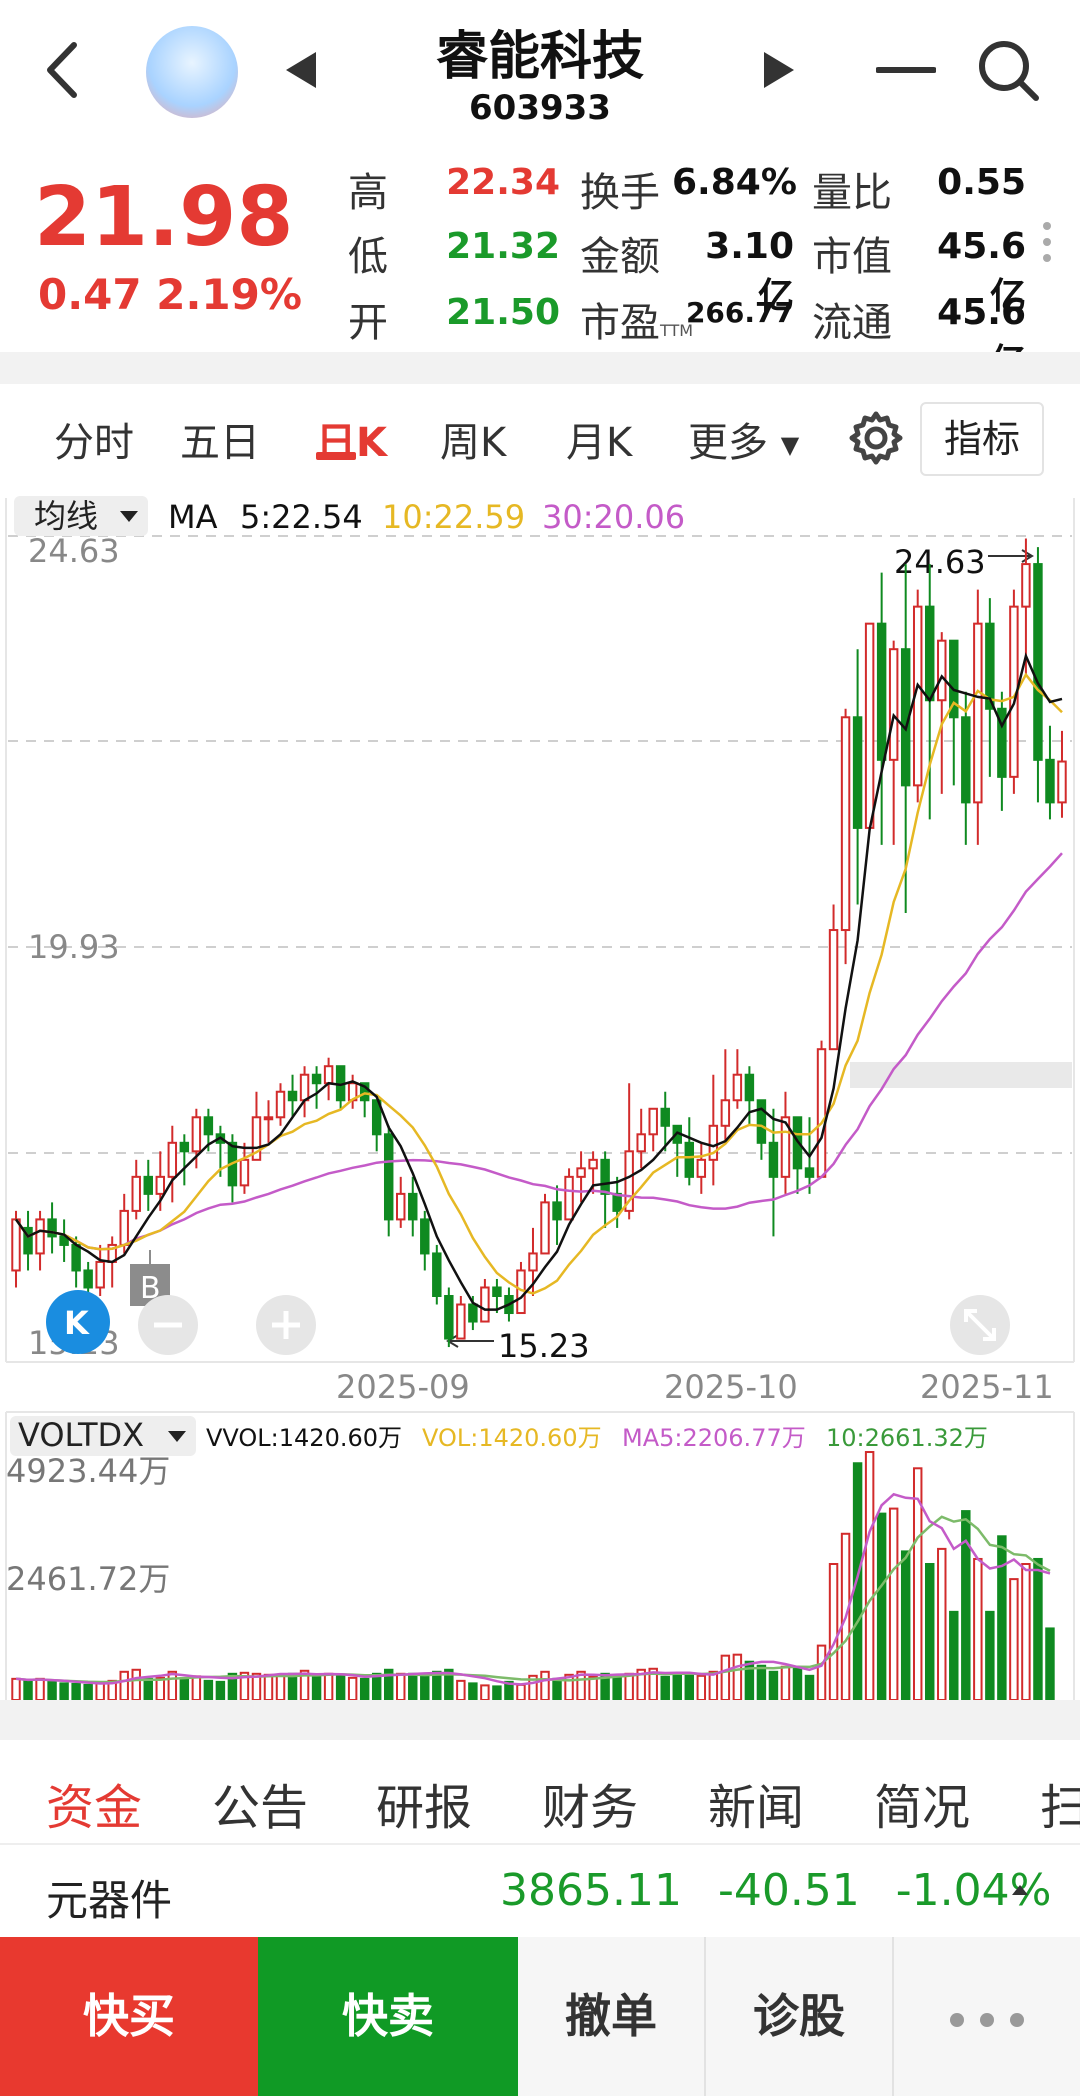 The height and width of the screenshot is (2096, 1080). What do you see at coordinates (744, 443) in the screenshot?
I see `tab-more: 更多 ▼` at bounding box center [744, 443].